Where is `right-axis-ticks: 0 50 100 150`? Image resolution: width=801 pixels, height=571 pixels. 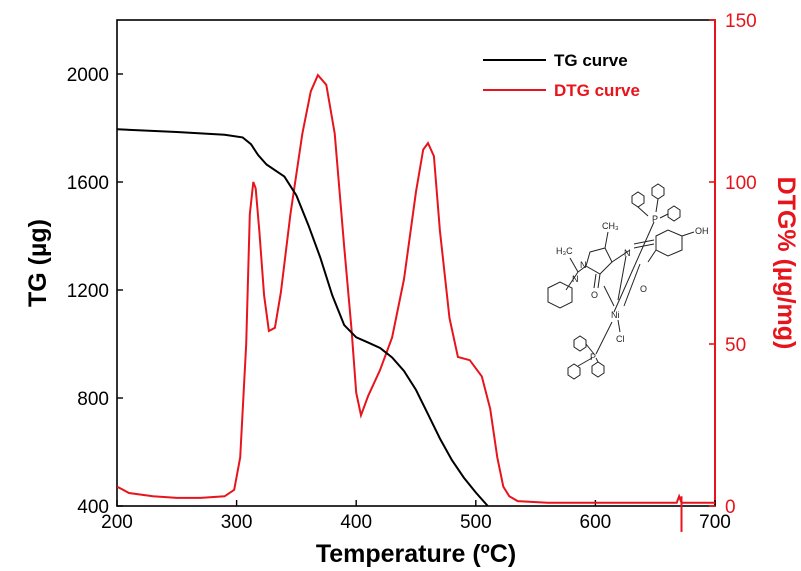 right-axis-ticks: 0 50 100 150 is located at coordinates (733, 264).